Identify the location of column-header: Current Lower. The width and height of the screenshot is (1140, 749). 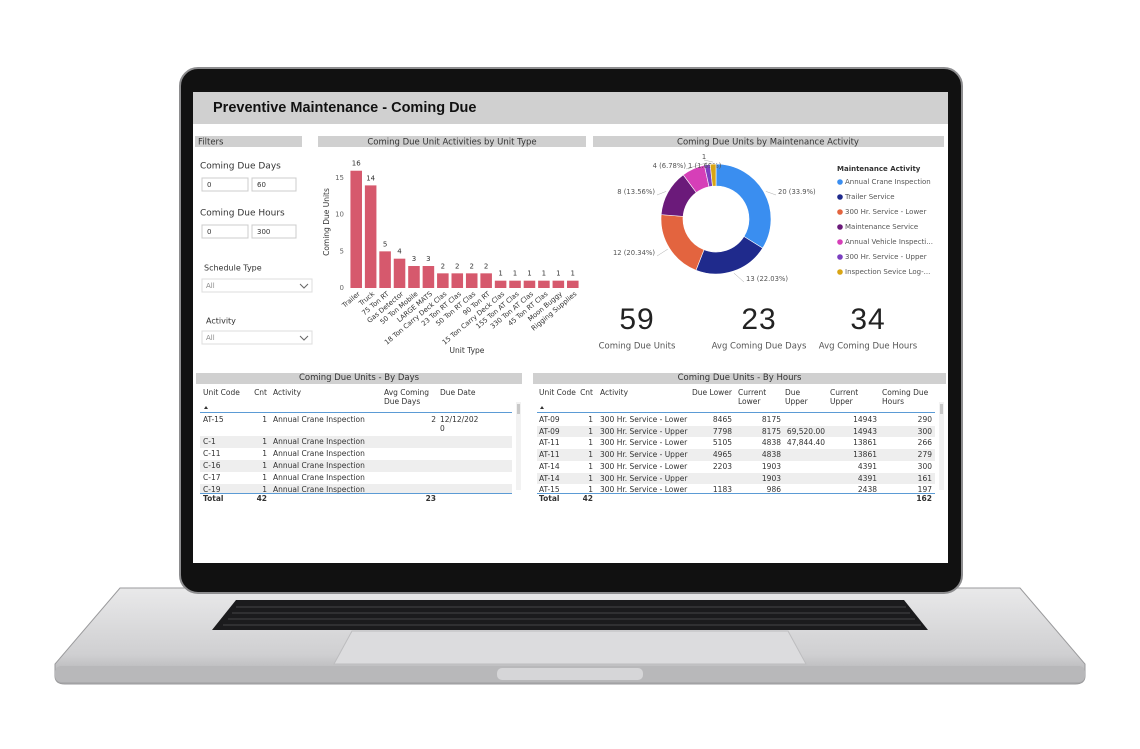
(752, 397).